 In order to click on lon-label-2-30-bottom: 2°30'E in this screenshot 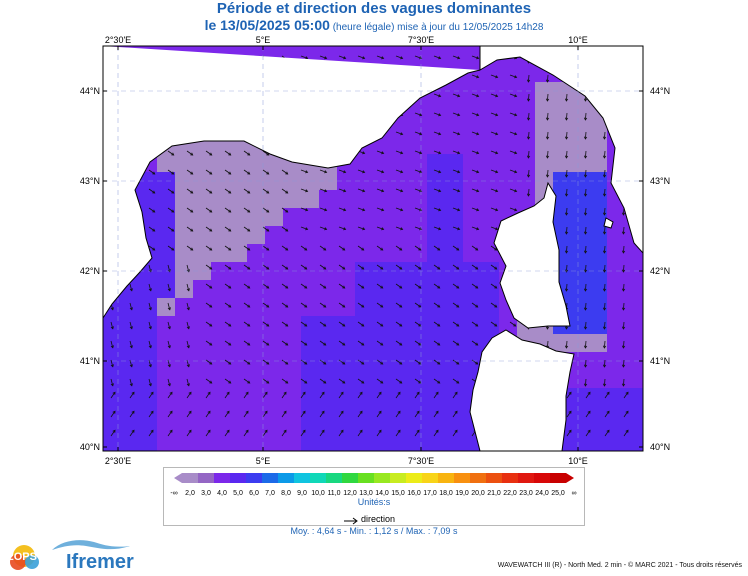, I will do `click(118, 461)`.